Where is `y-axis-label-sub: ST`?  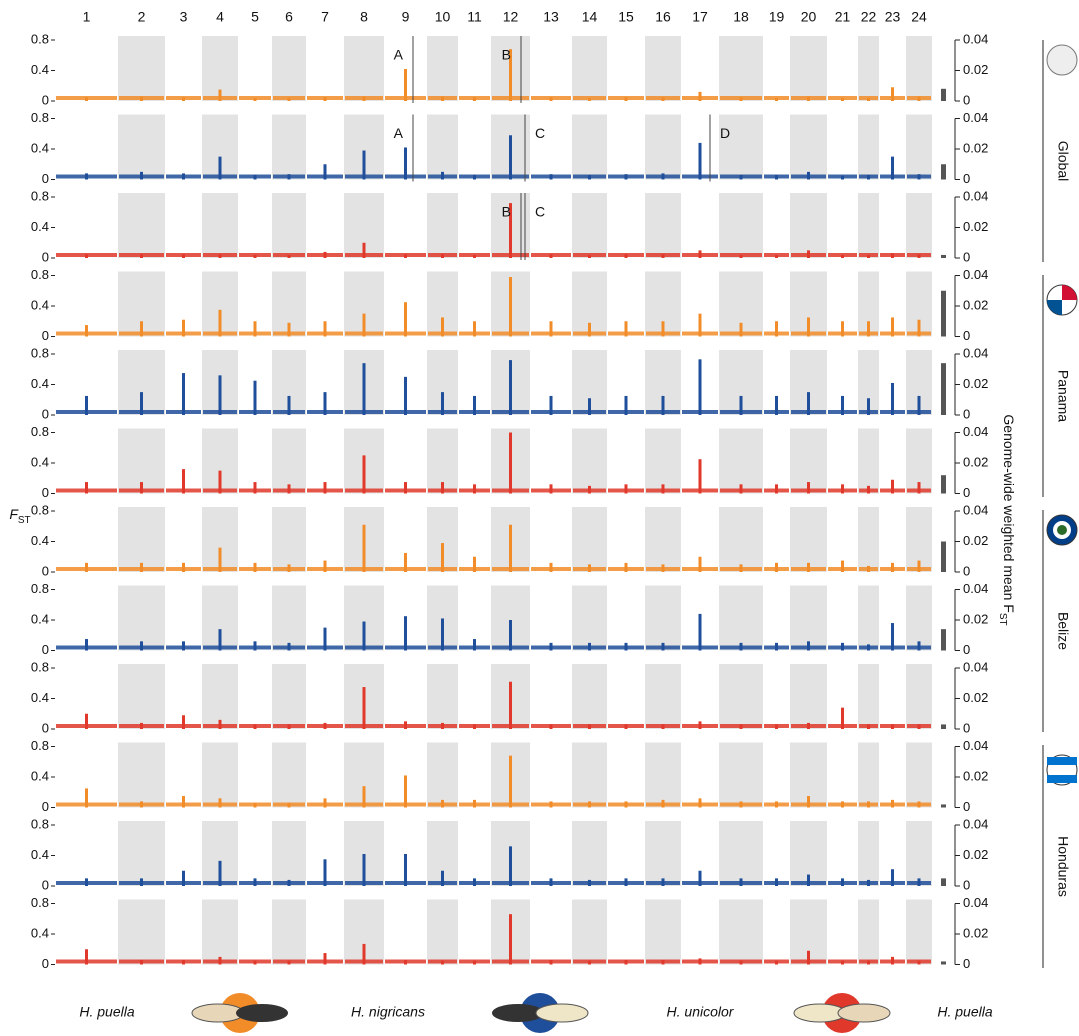 y-axis-label-sub: ST is located at coordinates (24, 520).